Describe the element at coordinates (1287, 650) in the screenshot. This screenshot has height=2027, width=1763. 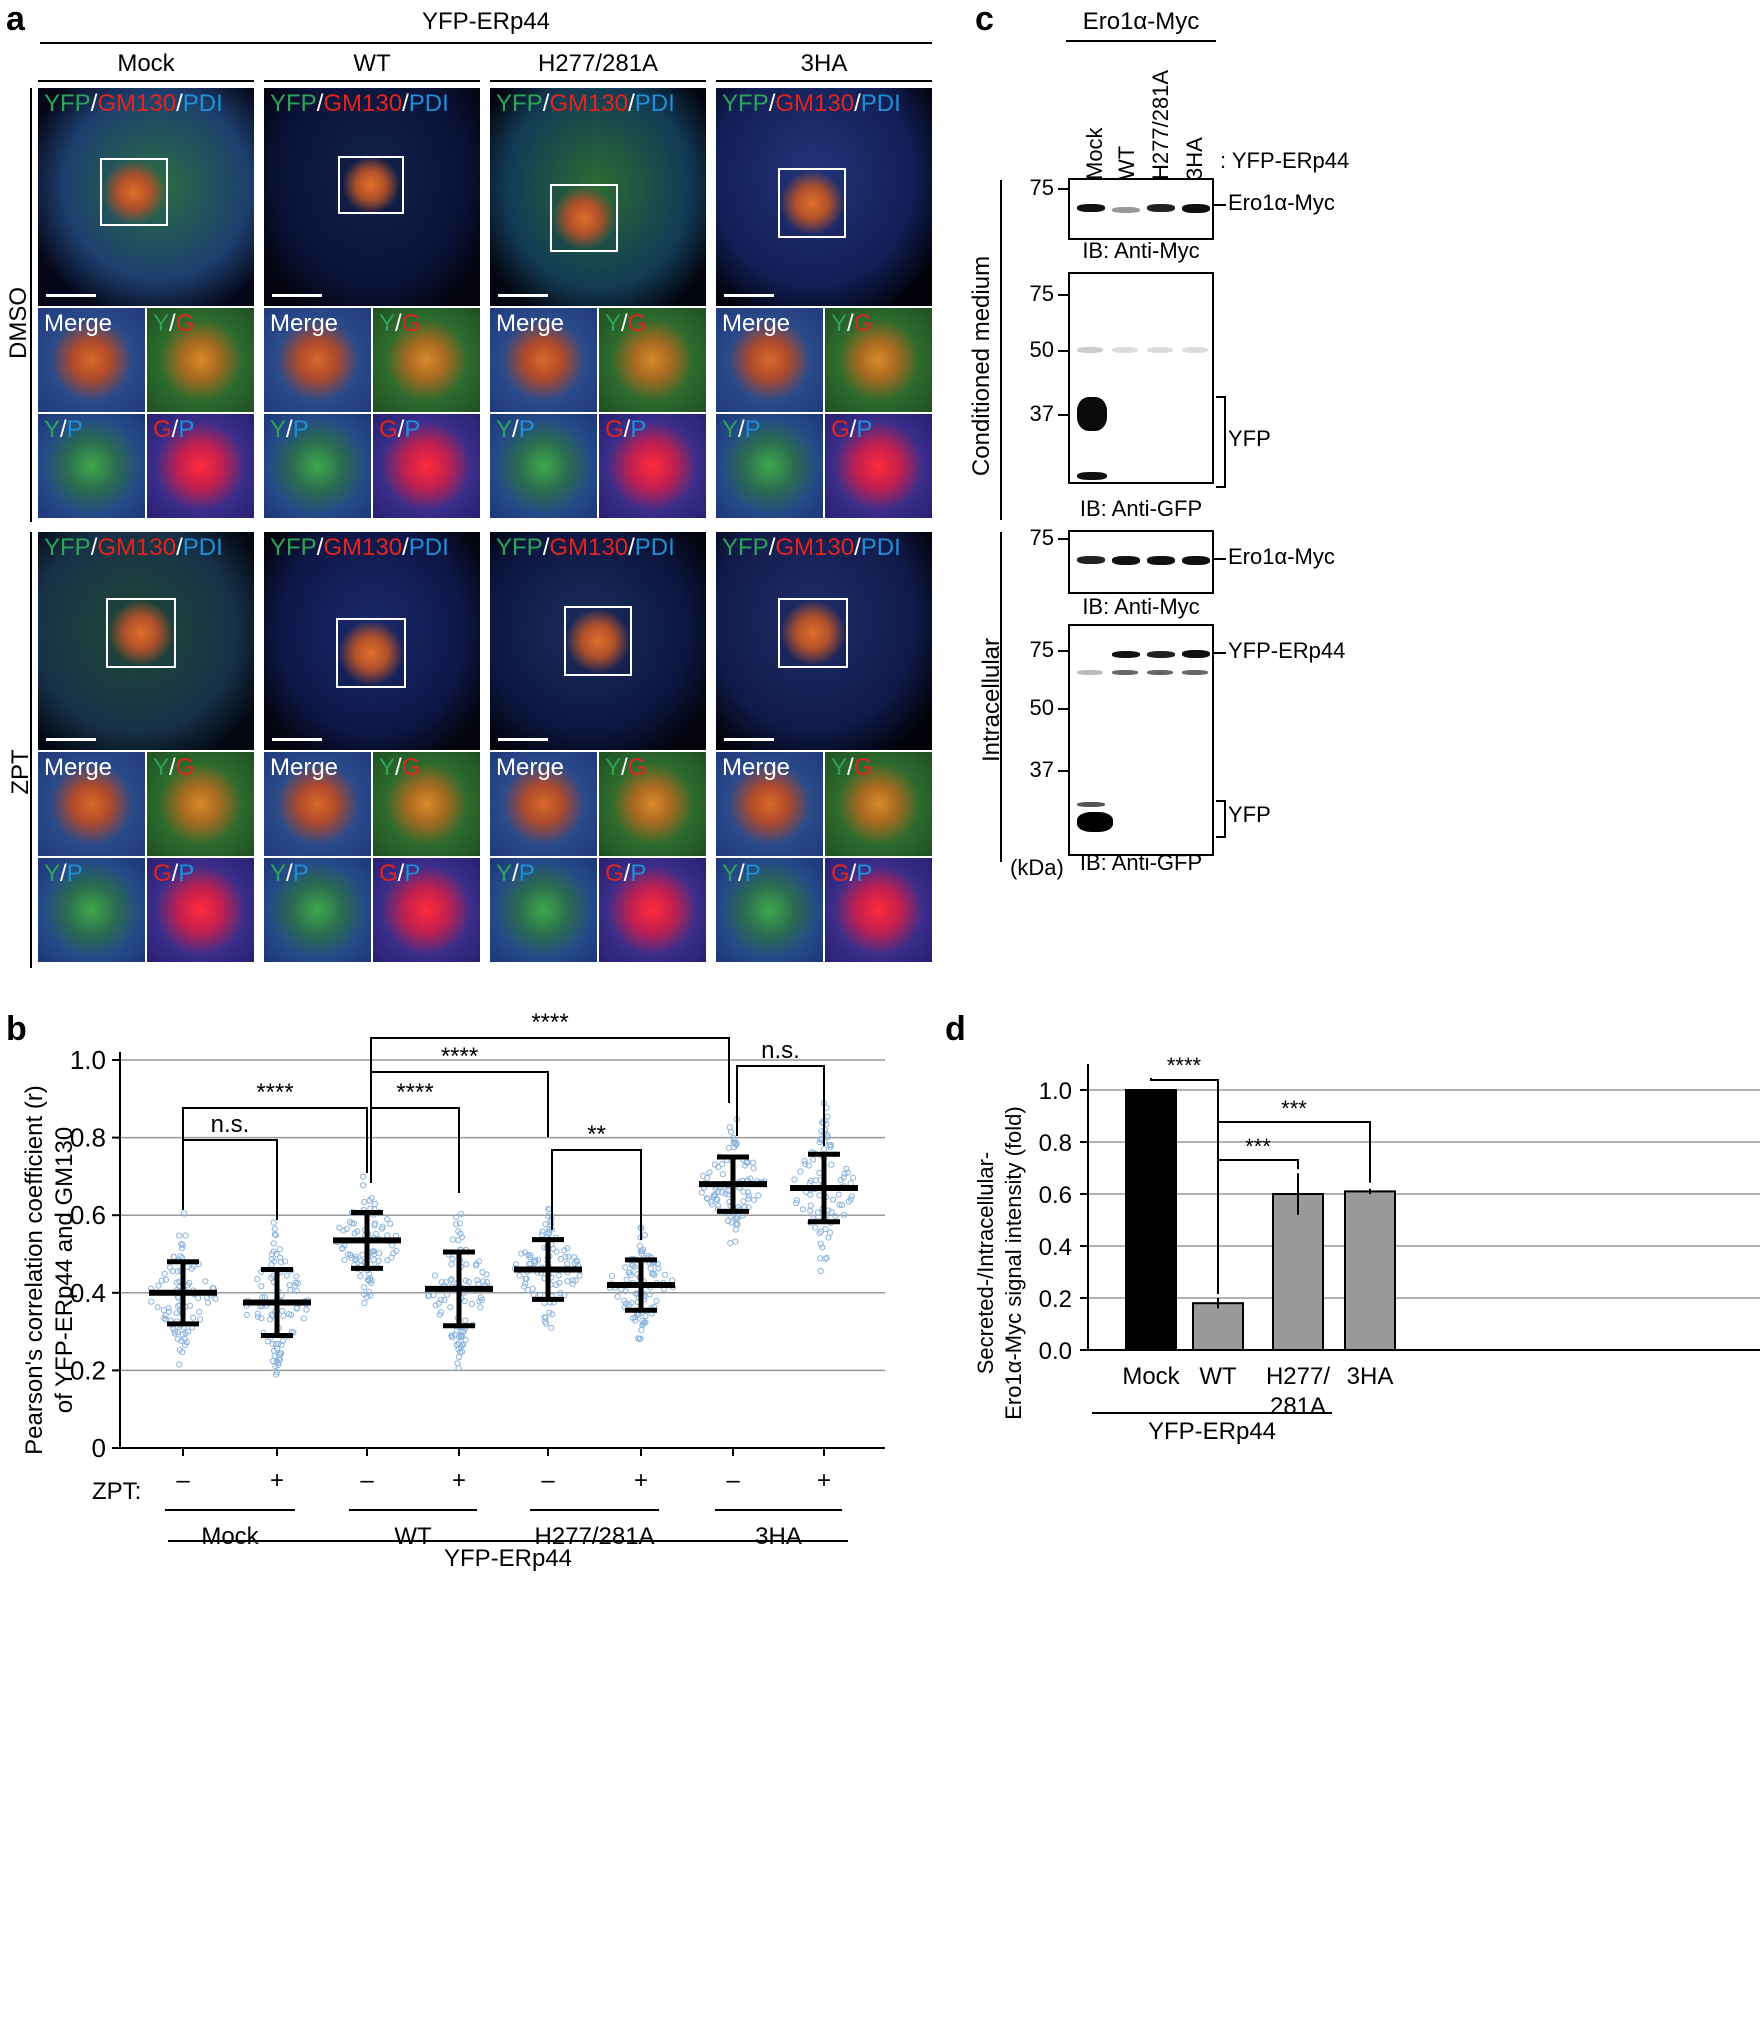
I see `band-label-3-0: YFP-ERp44` at that location.